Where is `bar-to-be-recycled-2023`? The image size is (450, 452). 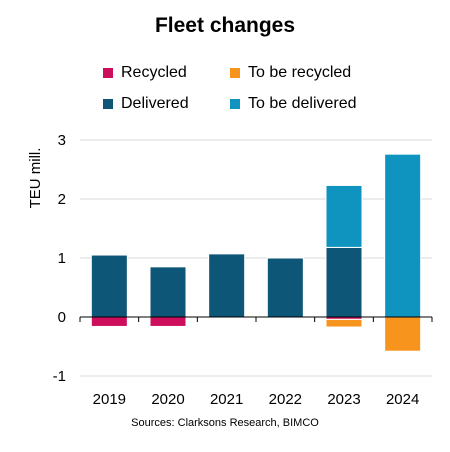
bar-to-be-recycled-2023 is located at coordinates (344, 323).